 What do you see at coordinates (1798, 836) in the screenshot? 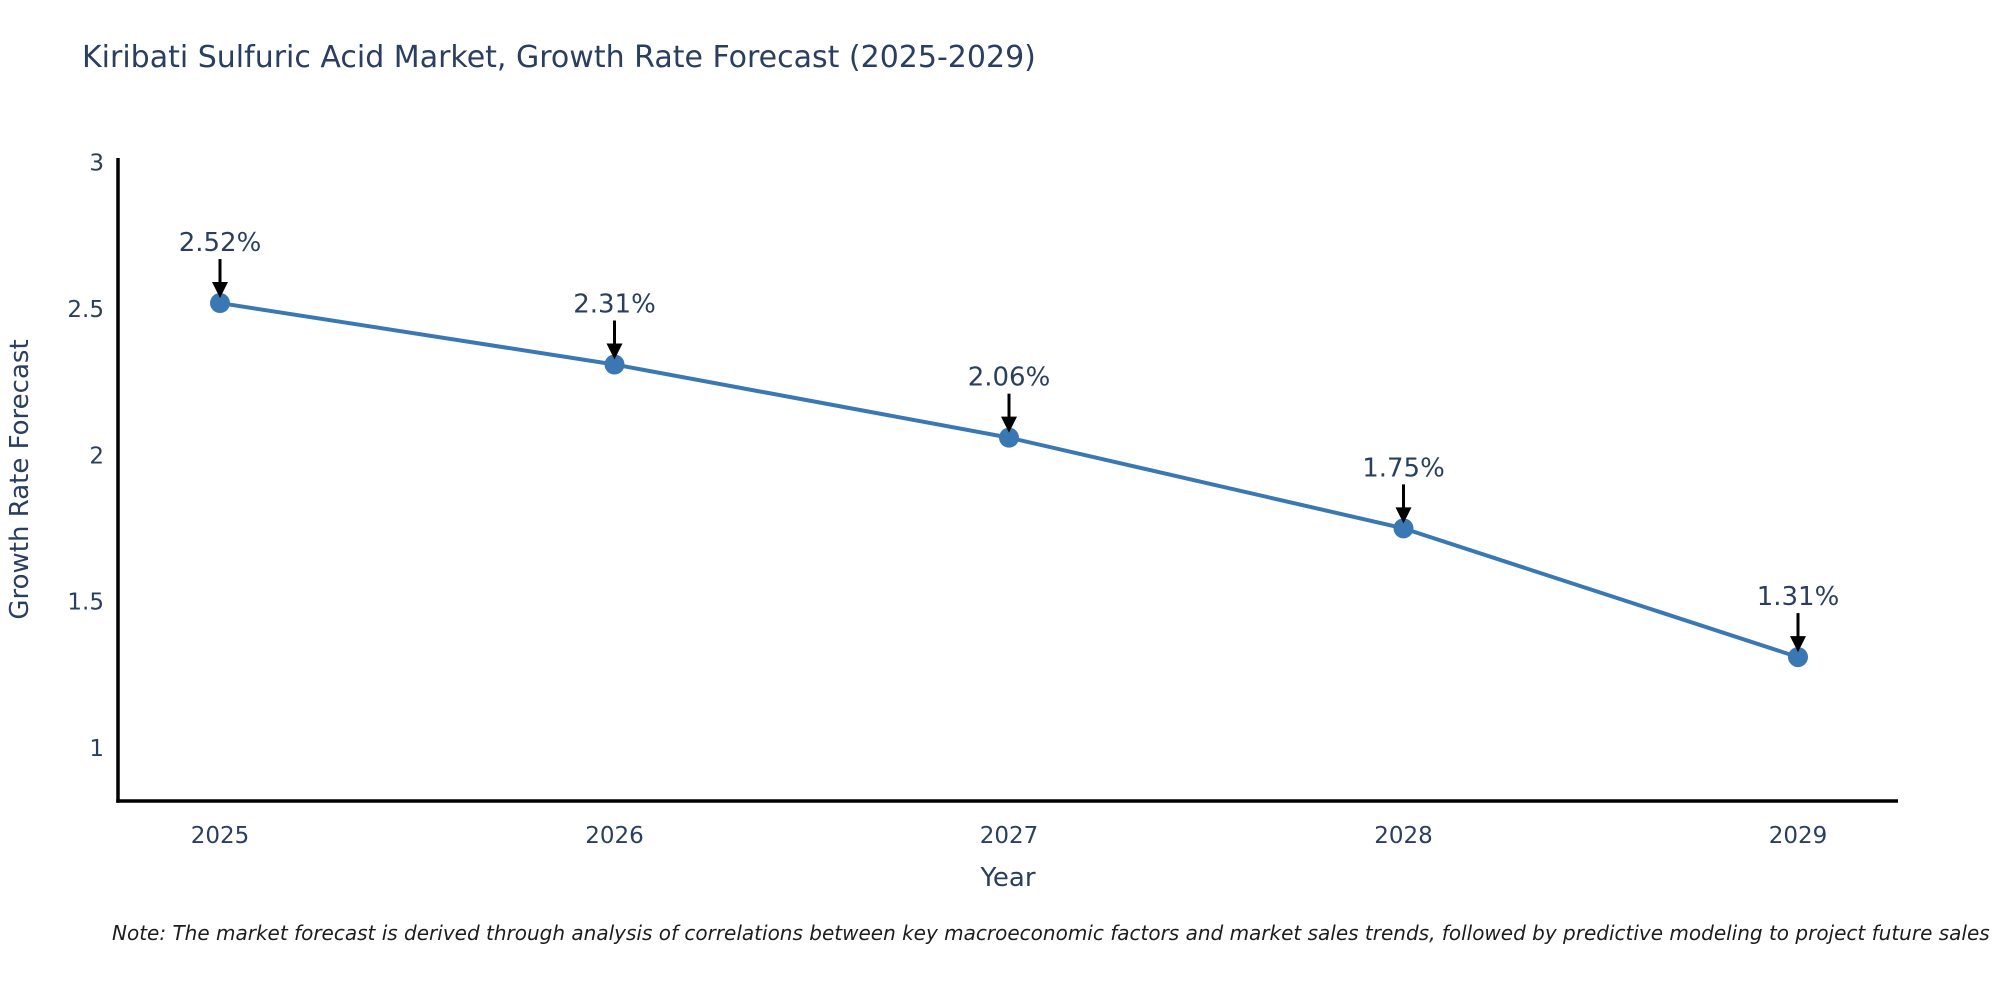
I see `x-tick-label: 2029` at bounding box center [1798, 836].